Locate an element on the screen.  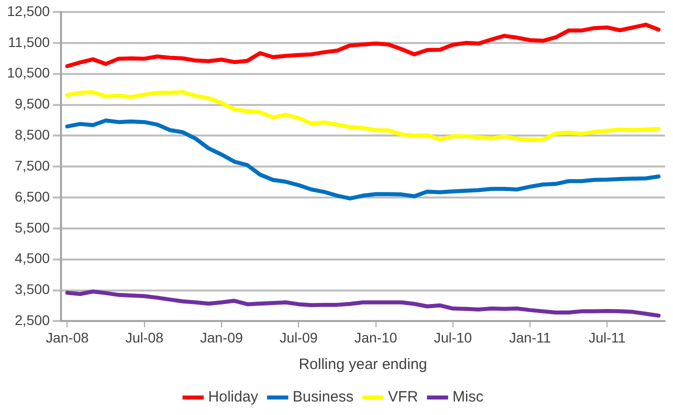
x-tick-label: Jan-11 is located at coordinates (530, 337).